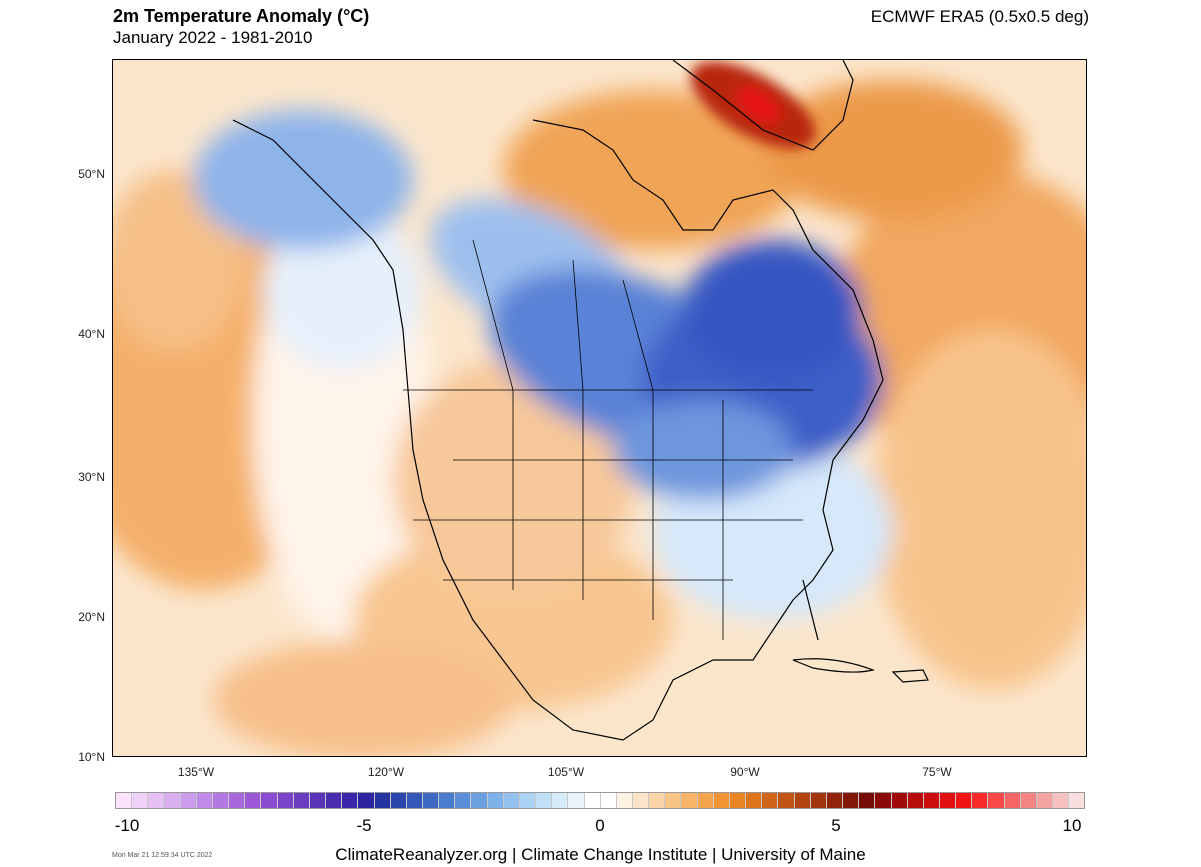 The image size is (1201, 867). What do you see at coordinates (91, 617) in the screenshot?
I see `lat-label-20n: 20°N` at bounding box center [91, 617].